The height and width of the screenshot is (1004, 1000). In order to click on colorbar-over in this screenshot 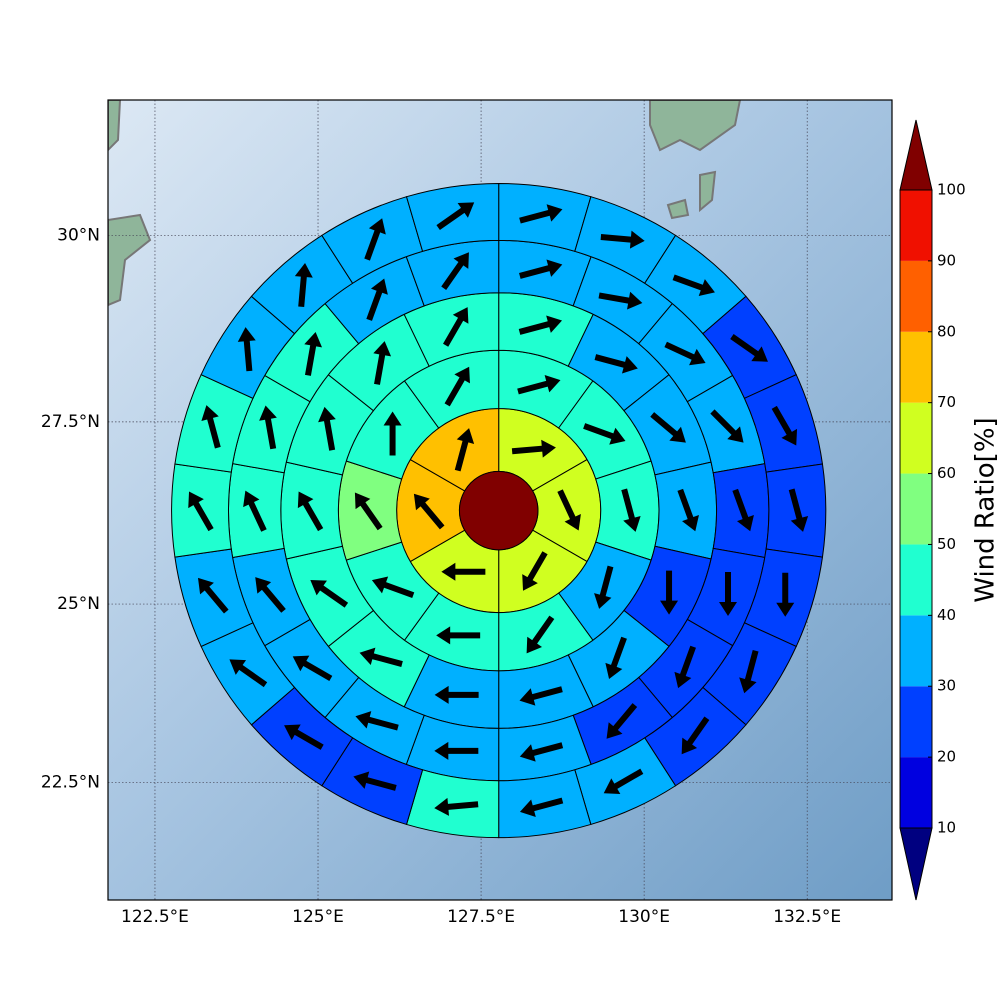, I will do `click(916, 155)`.